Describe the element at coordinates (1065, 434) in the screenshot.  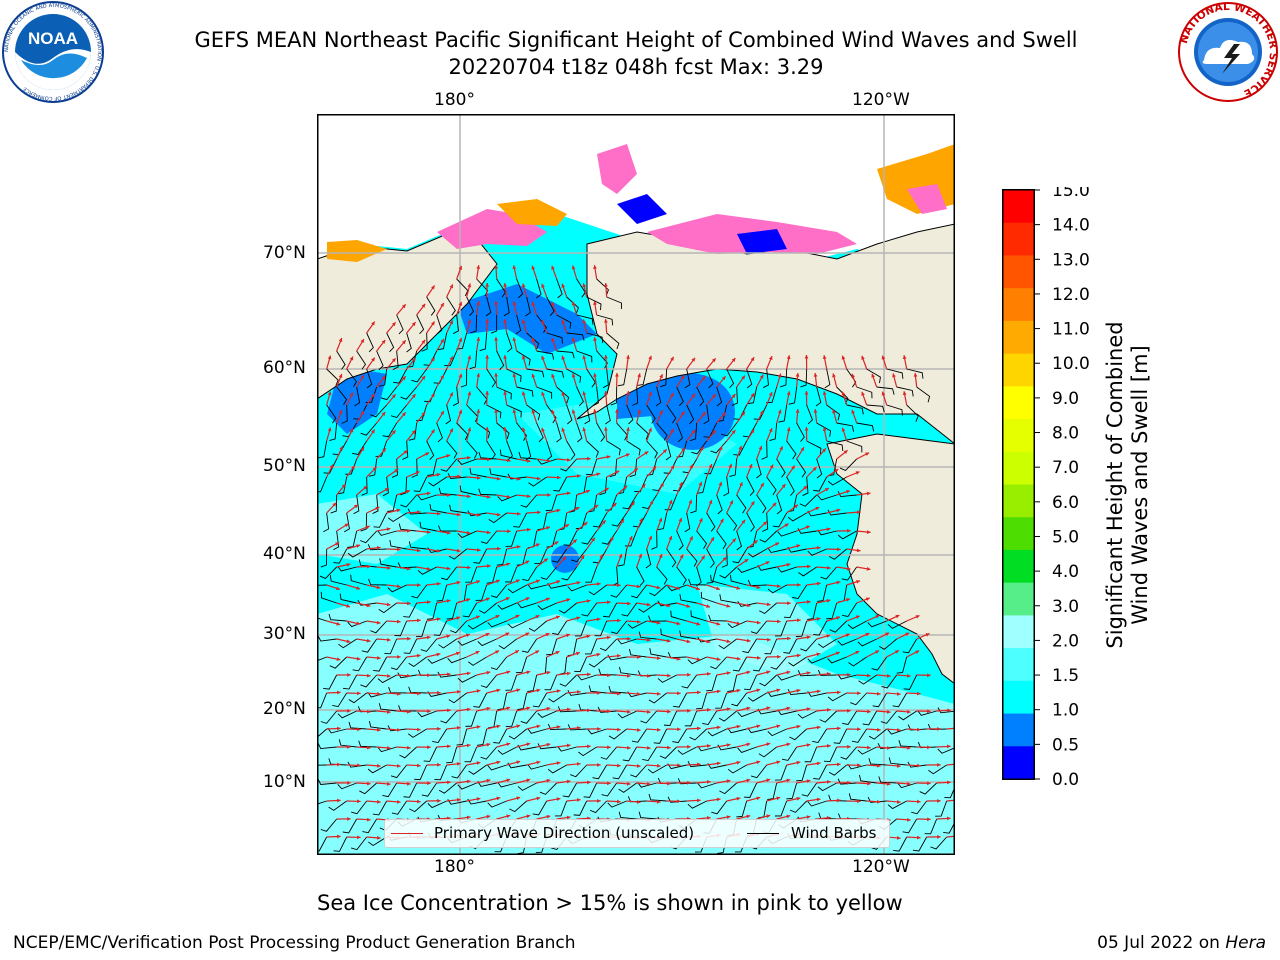
I see `colorbar-tick-label: 8.0` at that location.